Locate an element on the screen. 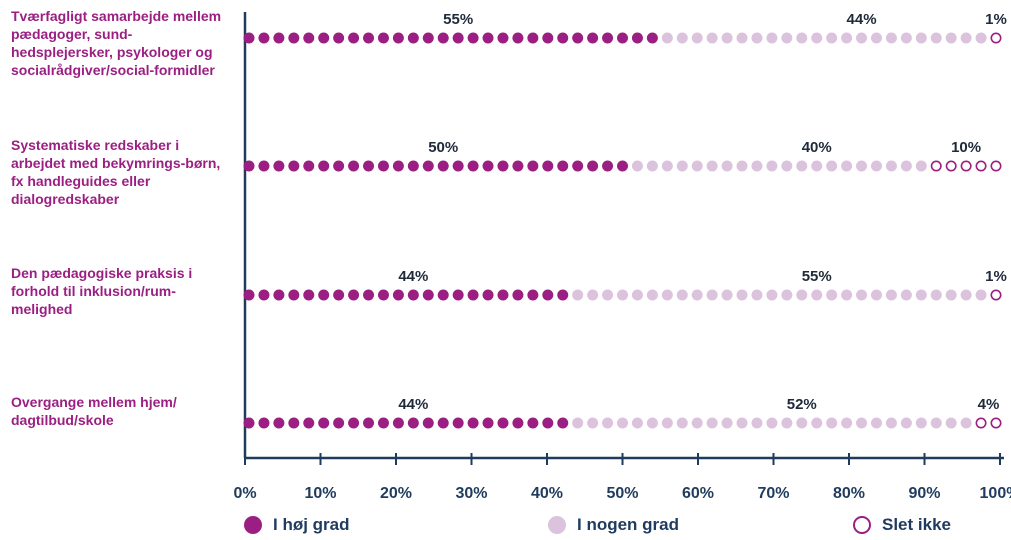 The image size is (1011, 540). legend-label-none: Slet ikke is located at coordinates (916, 524).